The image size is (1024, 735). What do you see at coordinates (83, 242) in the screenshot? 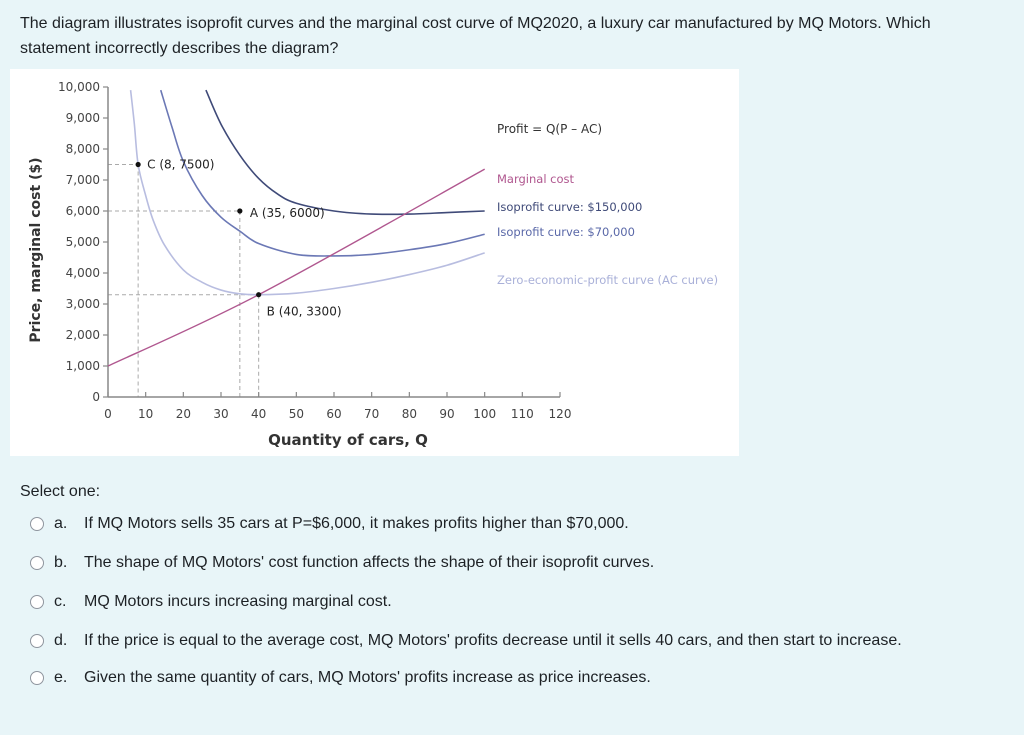
I see `y-tick-label: 5,000` at bounding box center [83, 242].